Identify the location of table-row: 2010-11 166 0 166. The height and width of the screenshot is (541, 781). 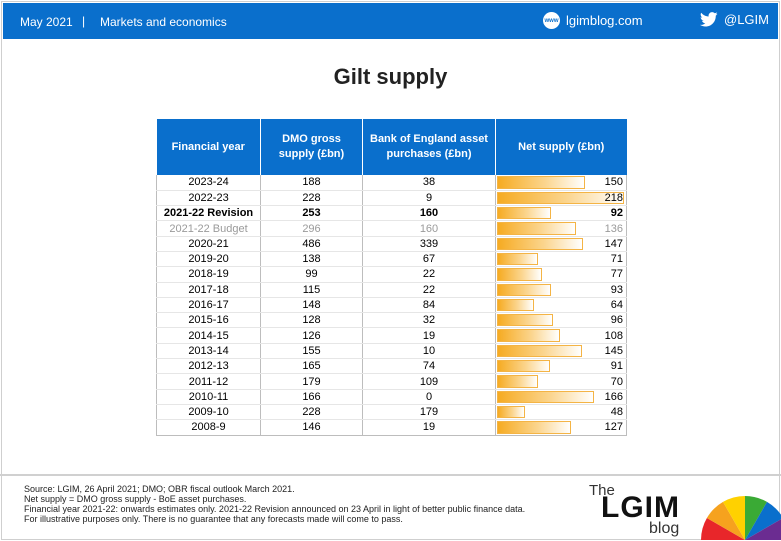
(391, 397).